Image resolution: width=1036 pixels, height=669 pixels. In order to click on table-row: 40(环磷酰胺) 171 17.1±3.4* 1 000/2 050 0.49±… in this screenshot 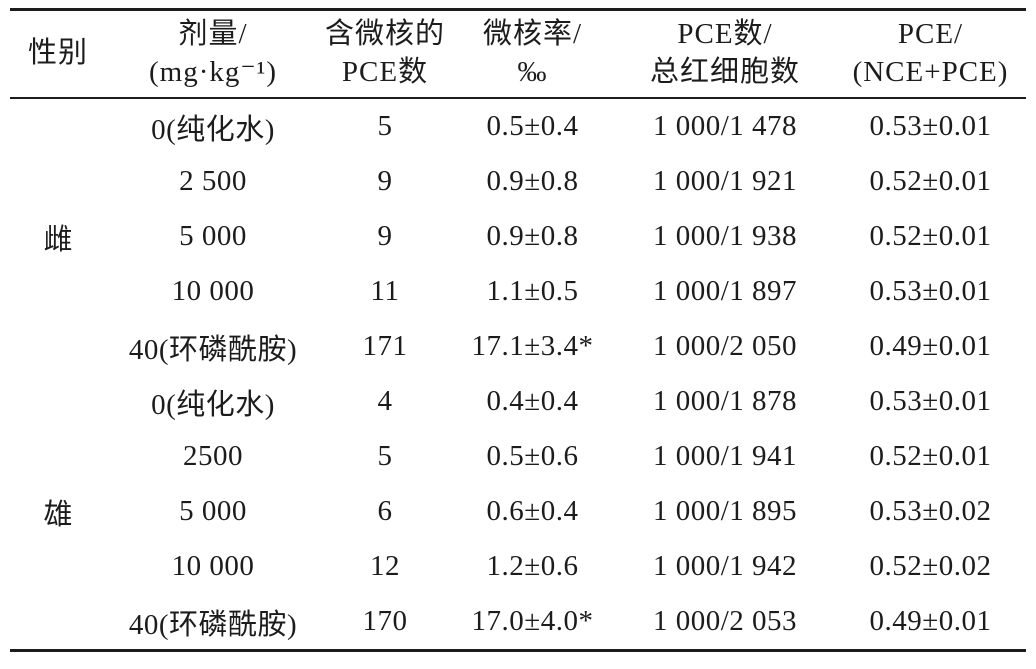, I will do `click(518, 346)`.